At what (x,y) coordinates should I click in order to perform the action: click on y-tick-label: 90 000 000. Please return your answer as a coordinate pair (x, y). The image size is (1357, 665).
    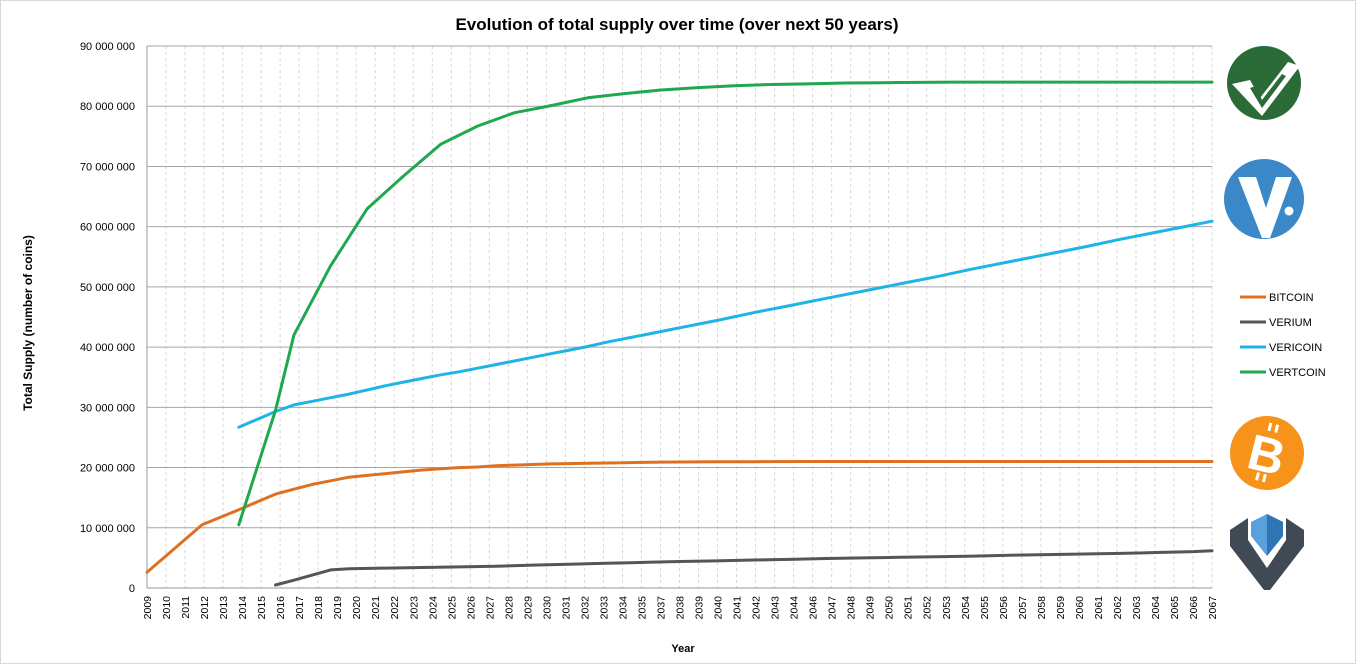
    Looking at the image, I should click on (107, 47).